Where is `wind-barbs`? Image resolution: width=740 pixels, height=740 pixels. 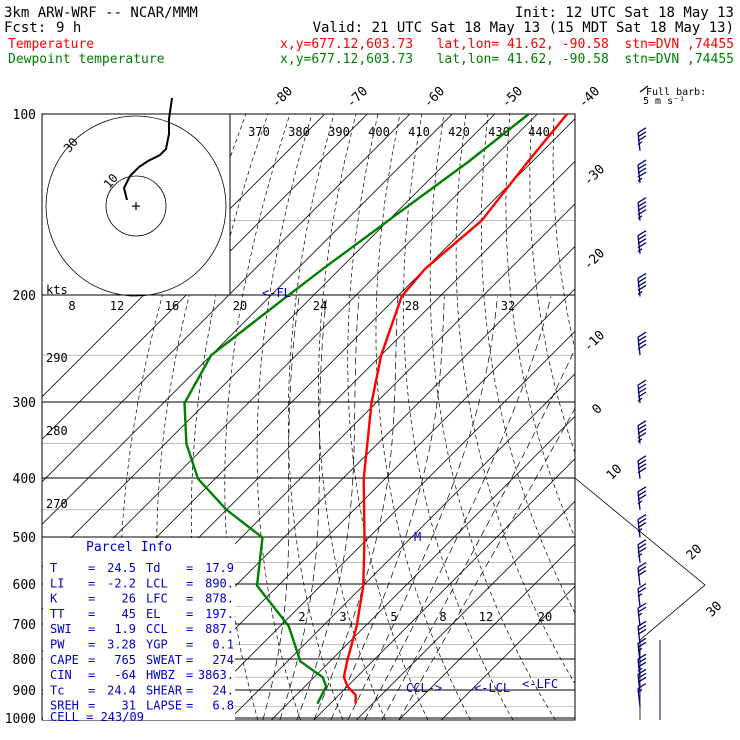 wind-barbs is located at coordinates (649, 423).